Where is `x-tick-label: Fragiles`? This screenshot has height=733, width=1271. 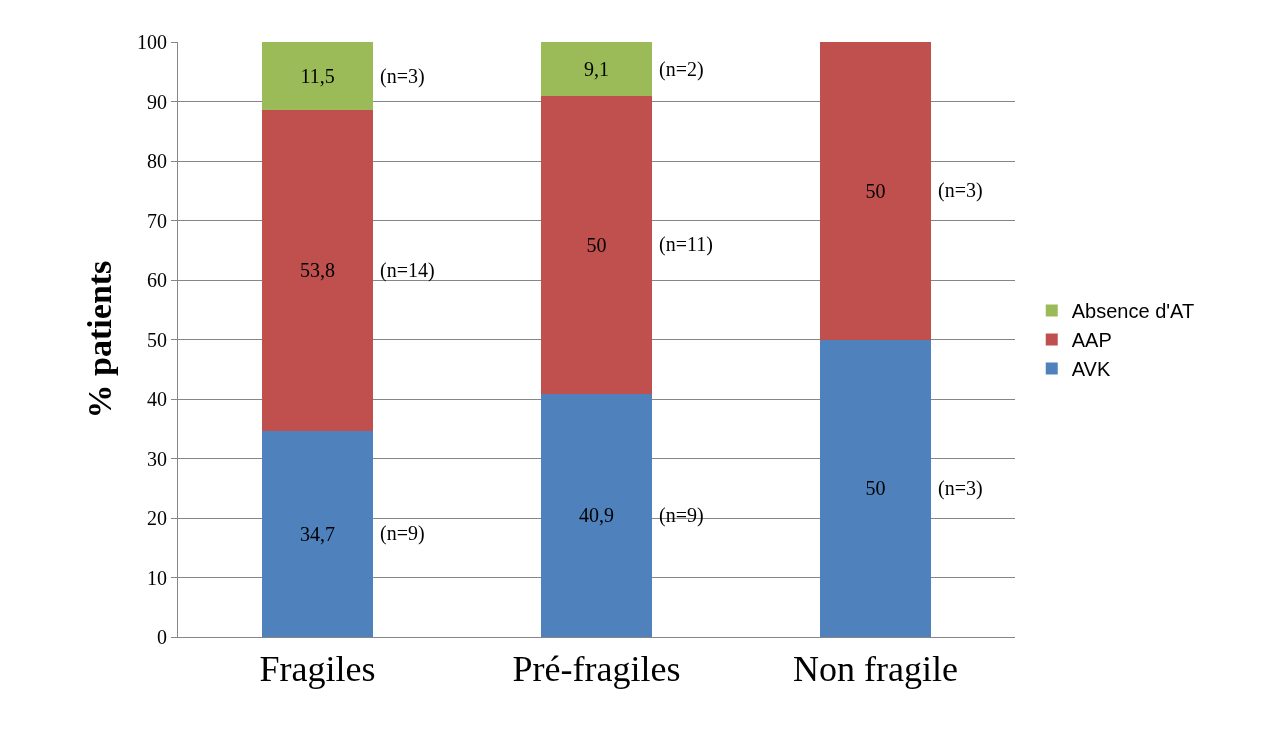
x-tick-label: Fragiles is located at coordinates (317, 669).